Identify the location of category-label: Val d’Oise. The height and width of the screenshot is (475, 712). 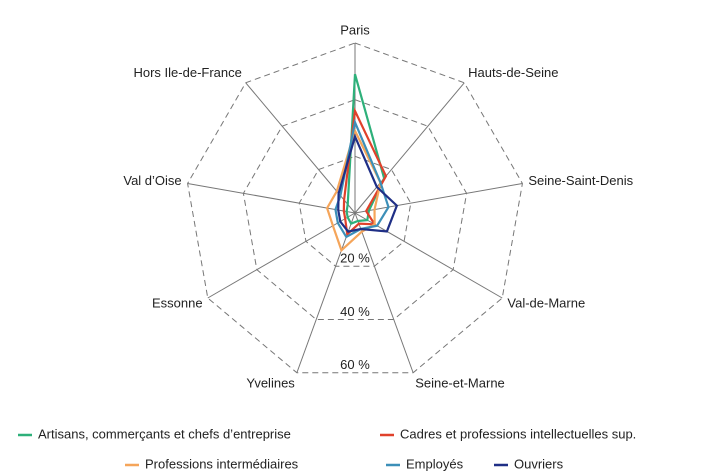
(152, 180).